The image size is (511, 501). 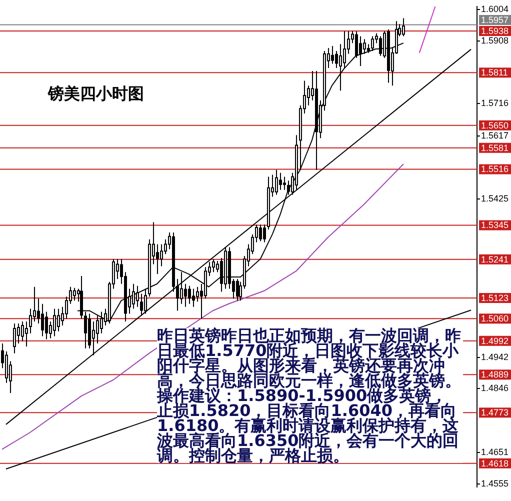 What do you see at coordinates (495, 125) in the screenshot?
I see `ref-line-label: 1.5650` at bounding box center [495, 125].